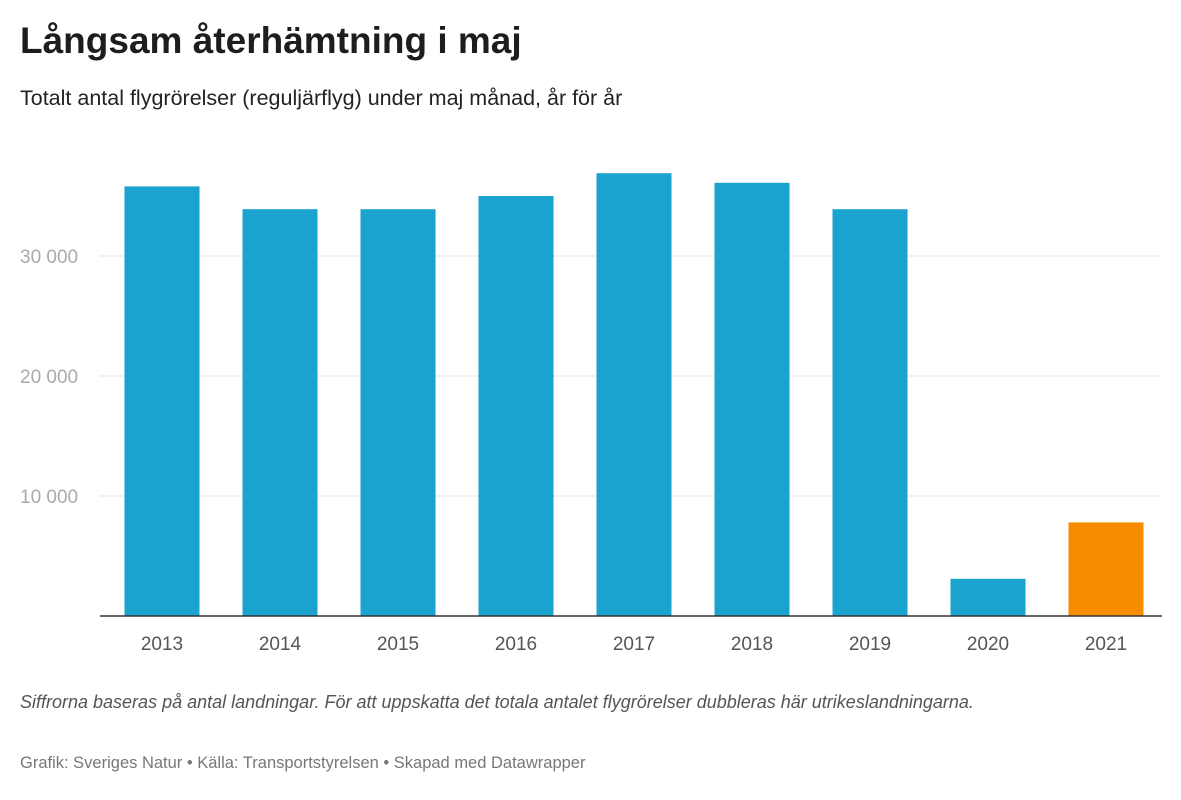 This screenshot has height=800, width=1181. Describe the element at coordinates (870, 644) in the screenshot. I see `x-tick-label: 2019` at that location.